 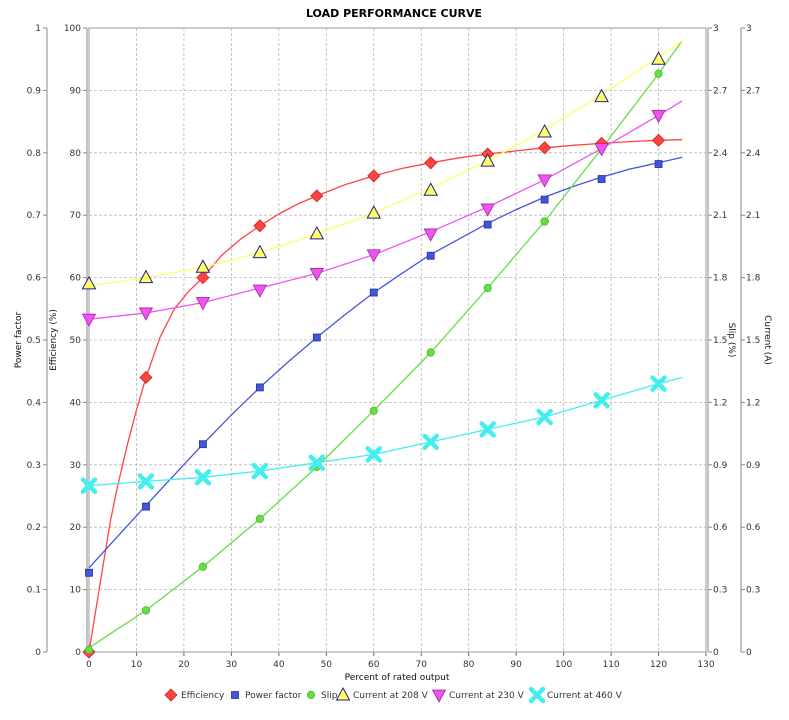 What do you see at coordinates (516, 665) in the screenshot?
I see `x-tick-label: 90` at bounding box center [516, 665].